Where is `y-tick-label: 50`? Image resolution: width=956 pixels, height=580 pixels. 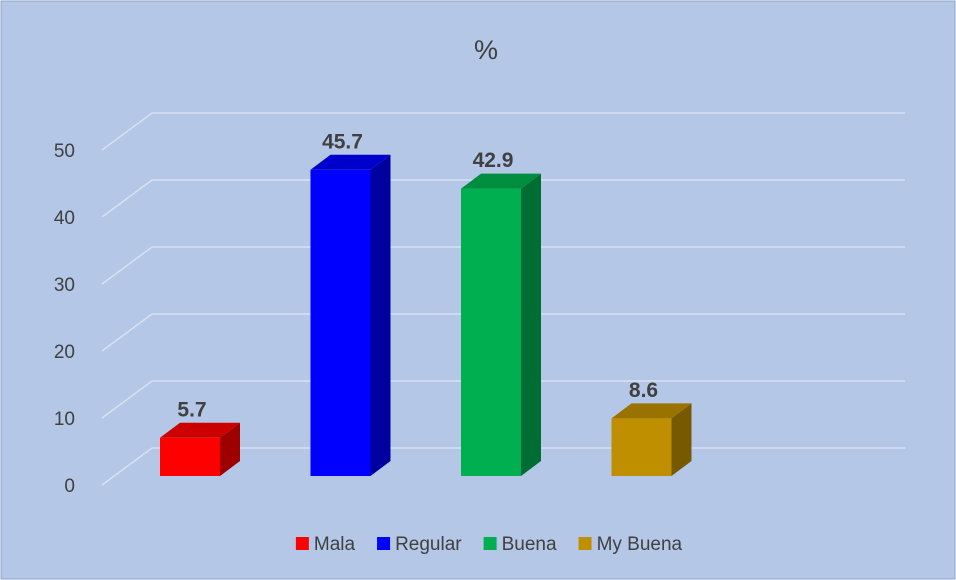 y-tick-label: 50 is located at coordinates (64, 151).